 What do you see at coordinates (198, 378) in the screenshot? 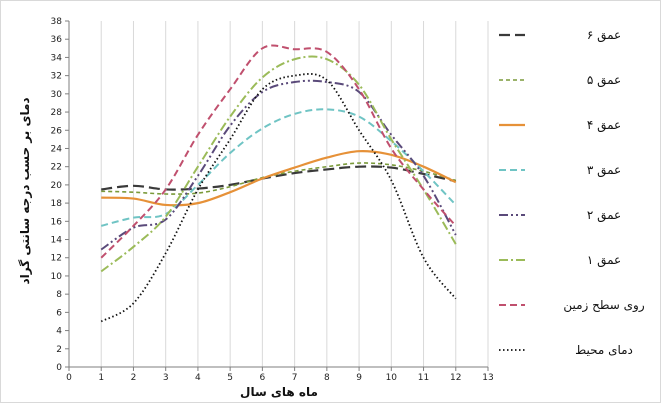
I see `x-tick-label: 4` at bounding box center [198, 378].